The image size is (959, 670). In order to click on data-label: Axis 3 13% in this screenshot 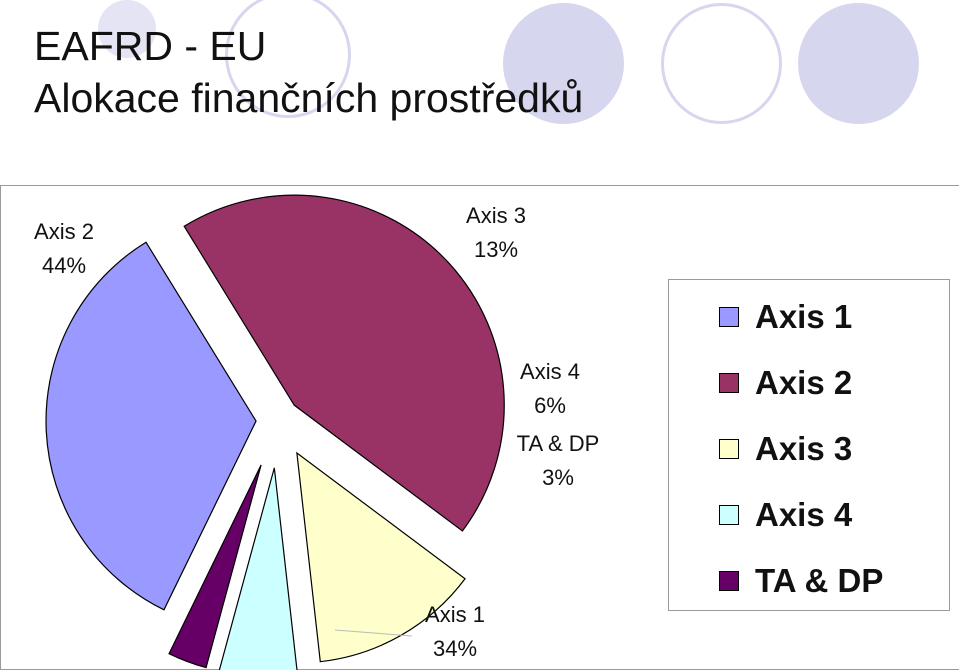, I will do `click(496, 233)`.